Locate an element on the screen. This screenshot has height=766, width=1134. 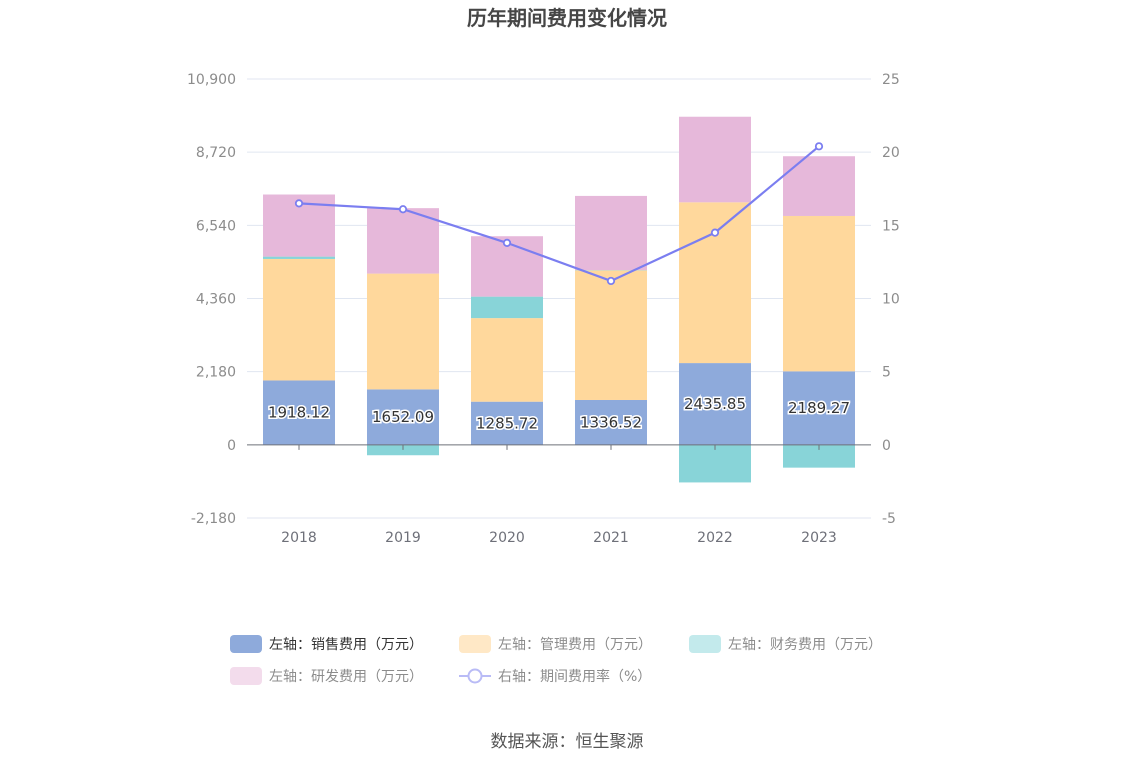
right-tick-label: 25 is located at coordinates (891, 80).